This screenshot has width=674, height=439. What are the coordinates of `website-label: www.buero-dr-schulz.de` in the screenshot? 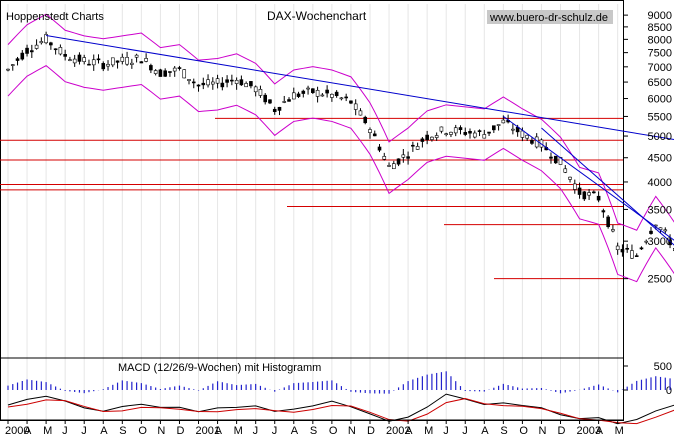 It's located at (548, 18).